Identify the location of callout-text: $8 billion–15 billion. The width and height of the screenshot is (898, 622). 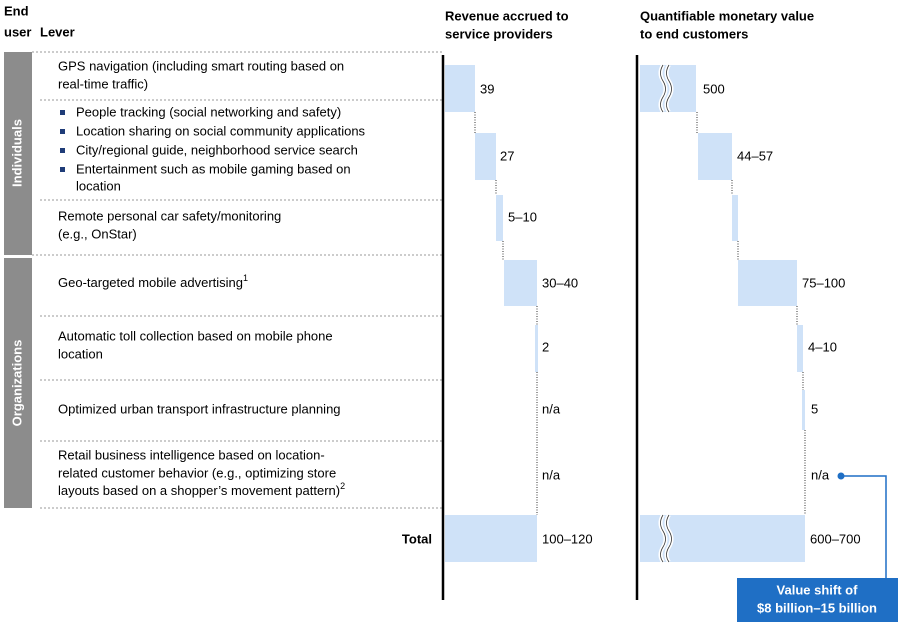
(817, 607).